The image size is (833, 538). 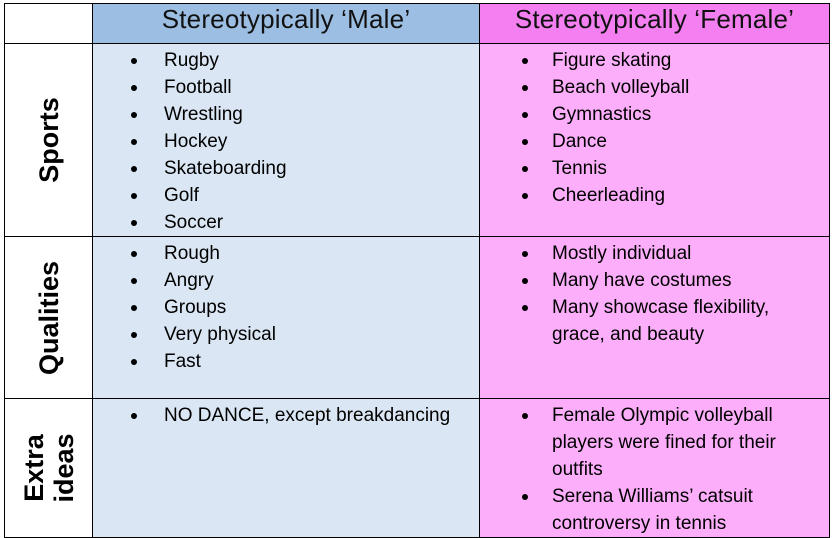 What do you see at coordinates (286, 280) in the screenshot?
I see `list-item: Angry` at bounding box center [286, 280].